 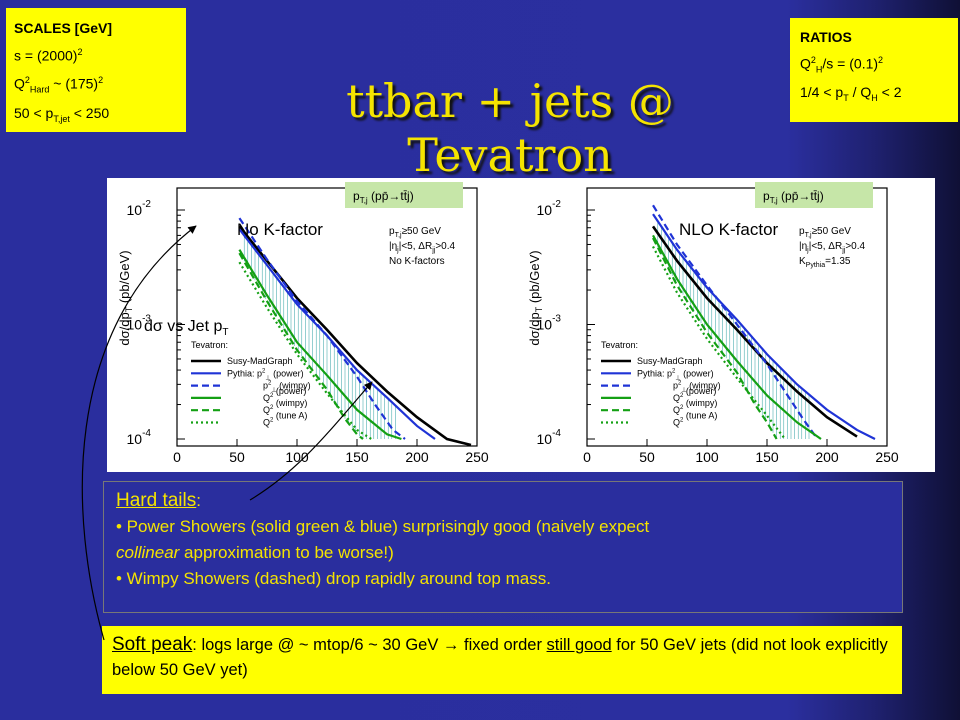 I want to click on annotation-no-k-factor: No K-factor, so click(x=280, y=229).